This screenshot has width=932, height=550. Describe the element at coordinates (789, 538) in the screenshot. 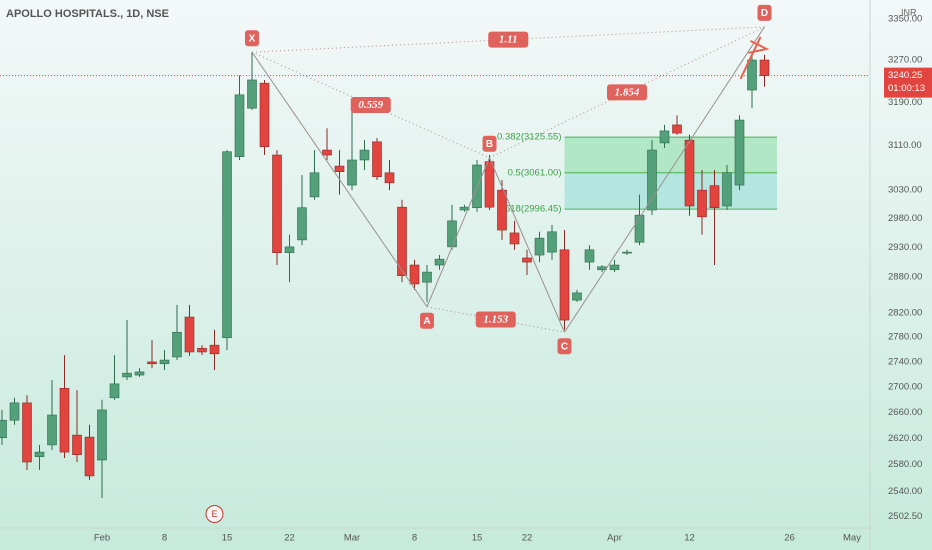

I see `x-tick-label: 26` at that location.